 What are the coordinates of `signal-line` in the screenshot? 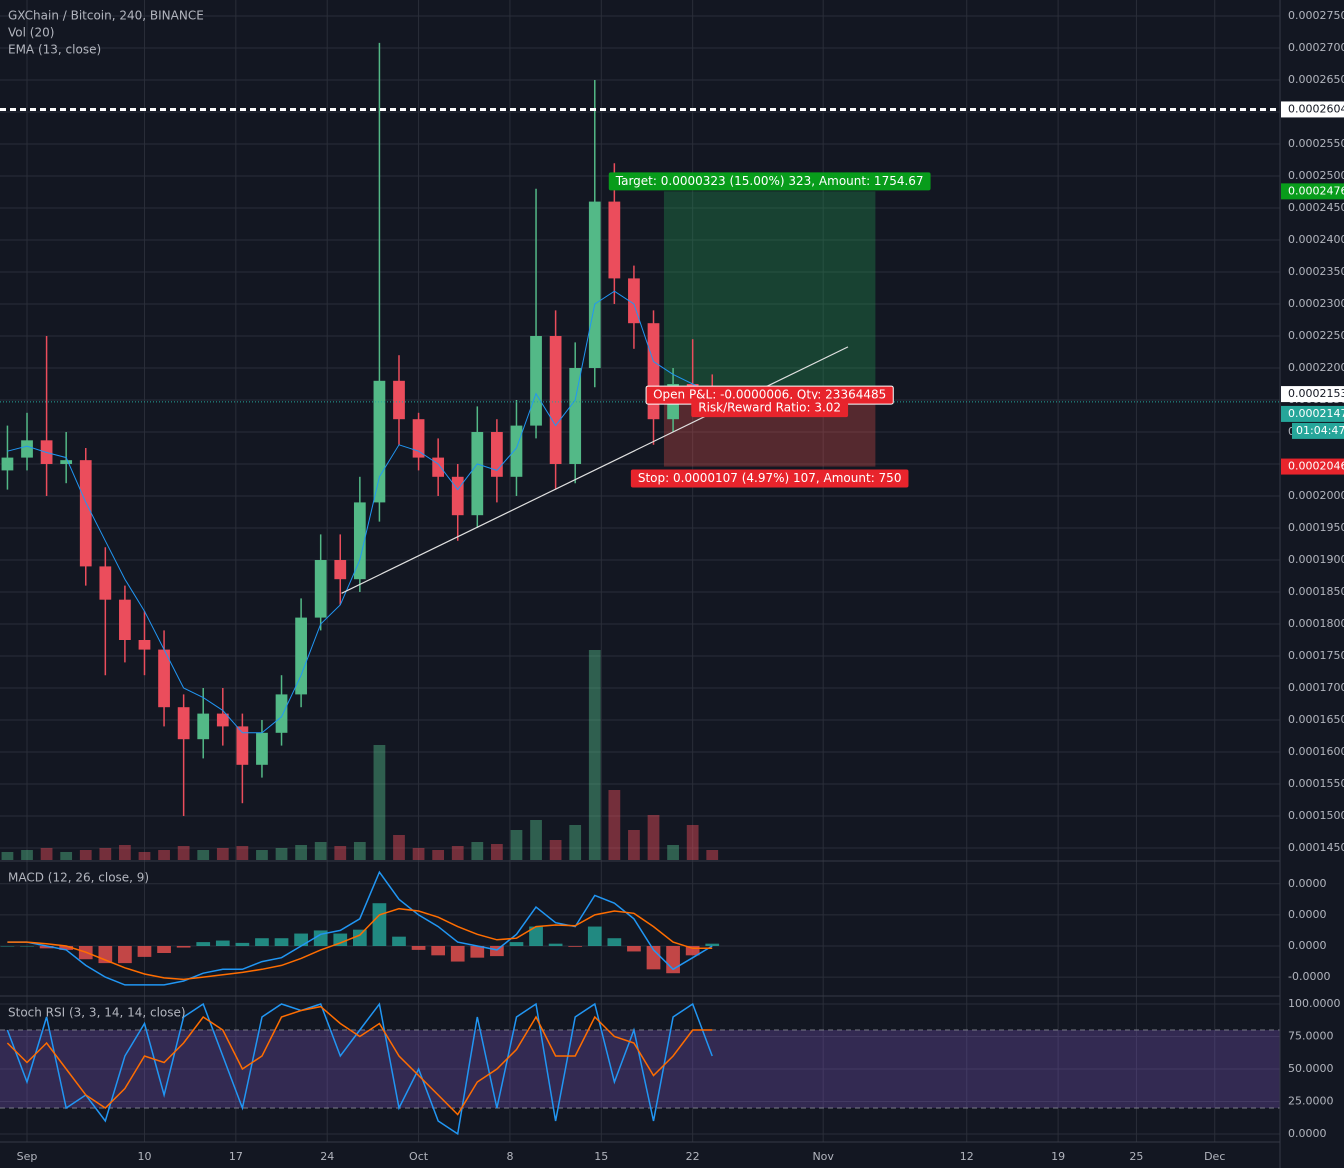 It's located at (360, 944).